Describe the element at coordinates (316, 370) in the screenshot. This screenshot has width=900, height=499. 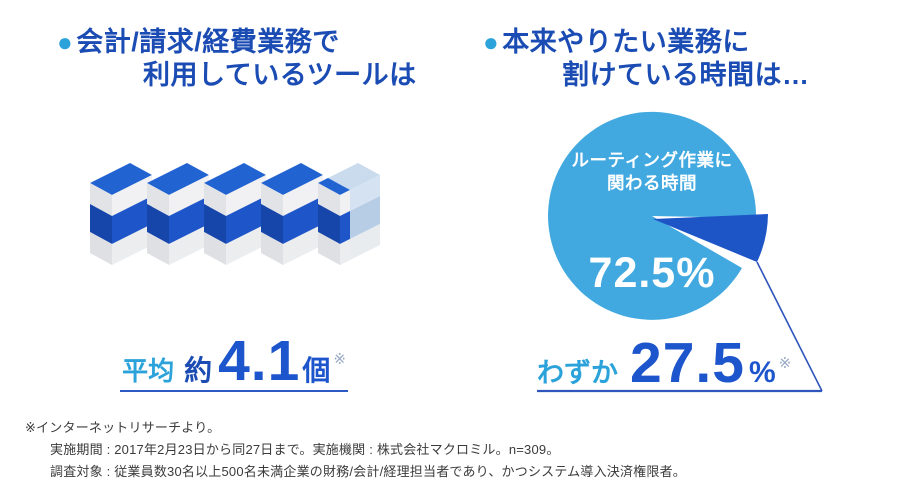
I see `stat-left-unit: 個` at that location.